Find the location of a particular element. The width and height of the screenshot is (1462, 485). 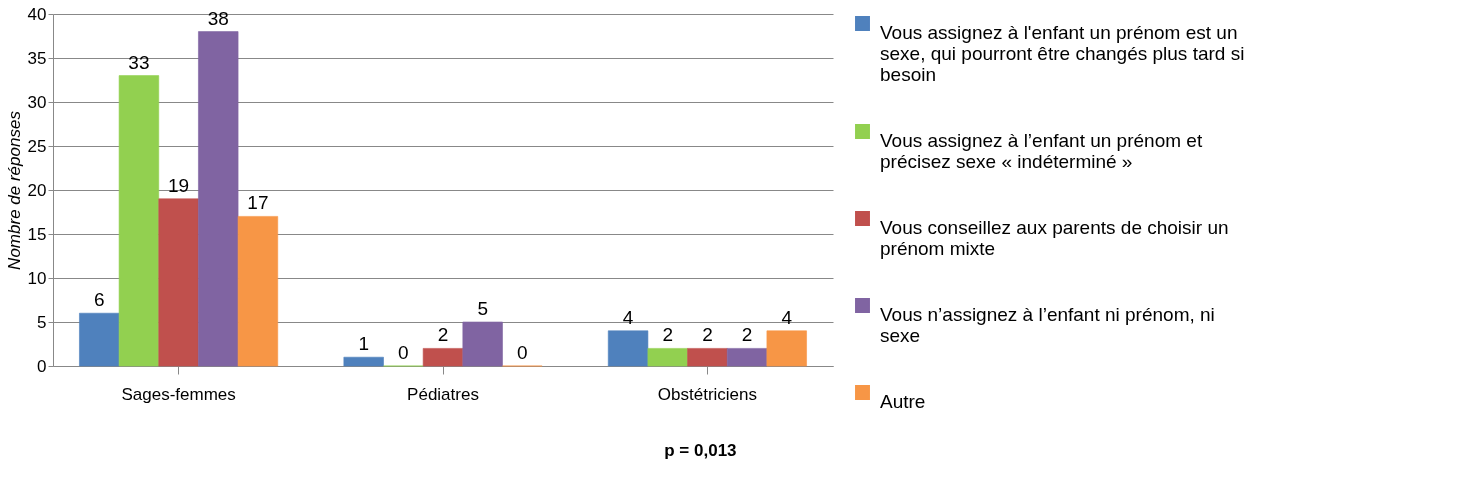

x-tick-label: Sages-femmes is located at coordinates (178, 394).